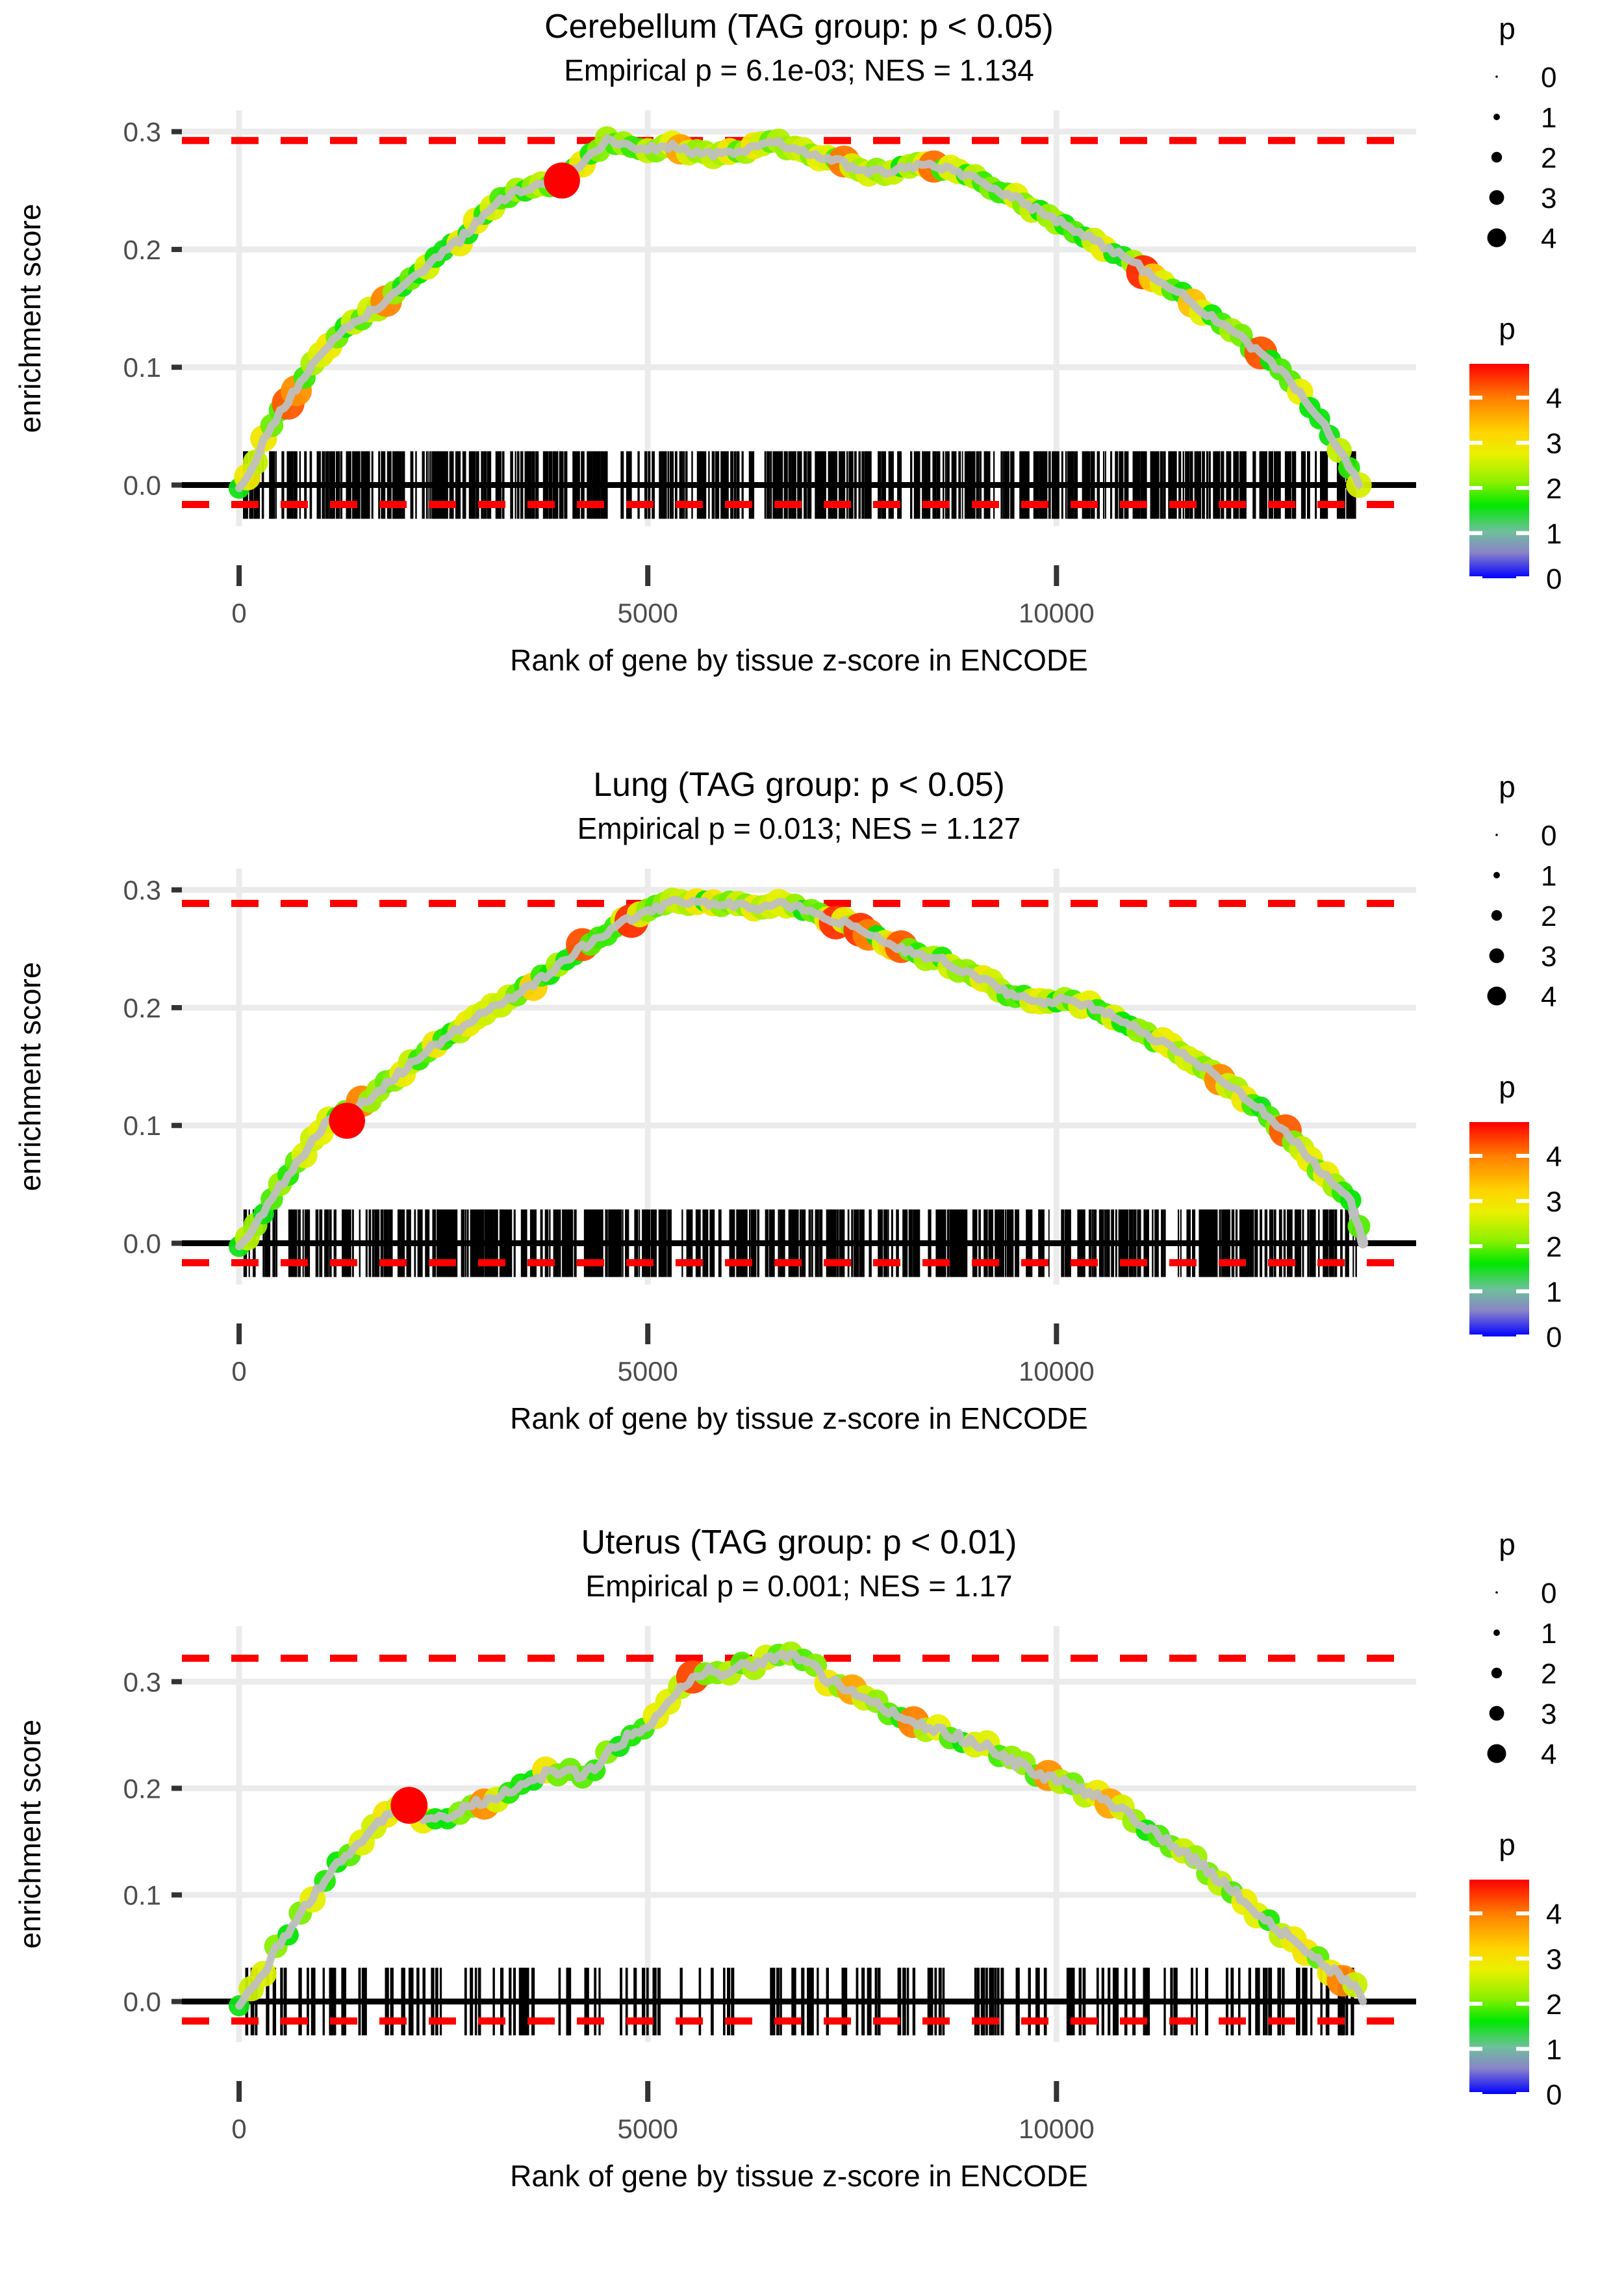 This screenshot has width=1624, height=2274. What do you see at coordinates (799, 785) in the screenshot?
I see `panel-title: Lung (TAG group: p < 0.05)` at bounding box center [799, 785].